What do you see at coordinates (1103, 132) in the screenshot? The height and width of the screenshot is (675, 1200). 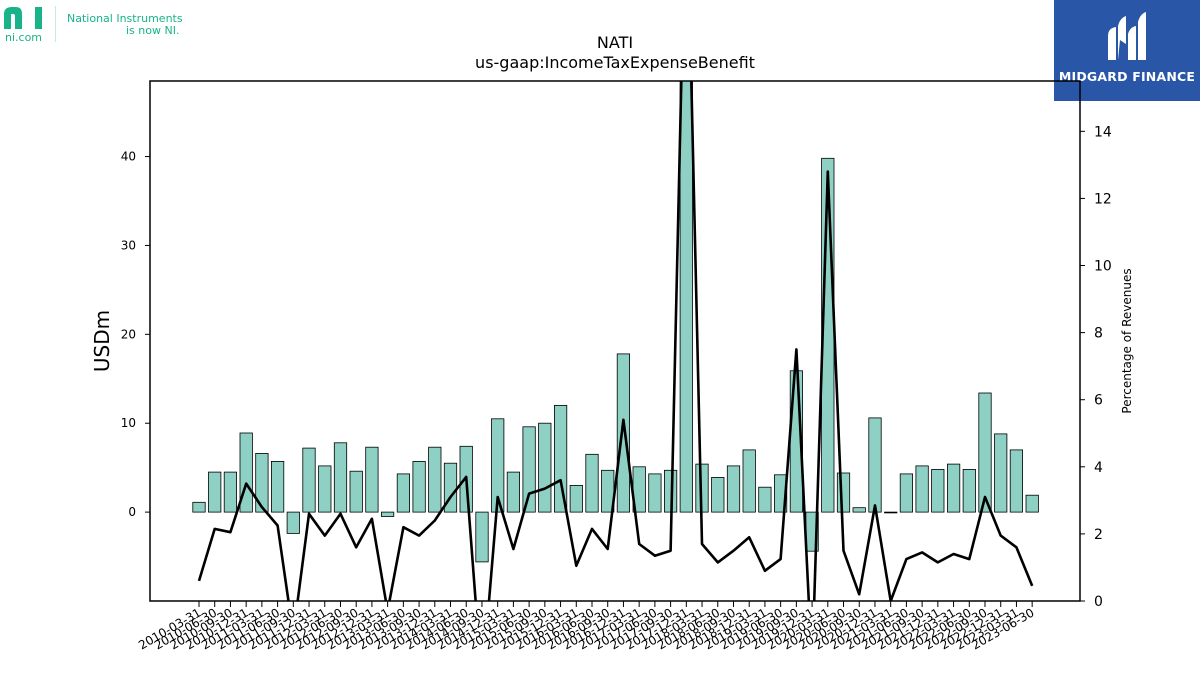 I see `y2-tick-label: 14` at bounding box center [1103, 132].